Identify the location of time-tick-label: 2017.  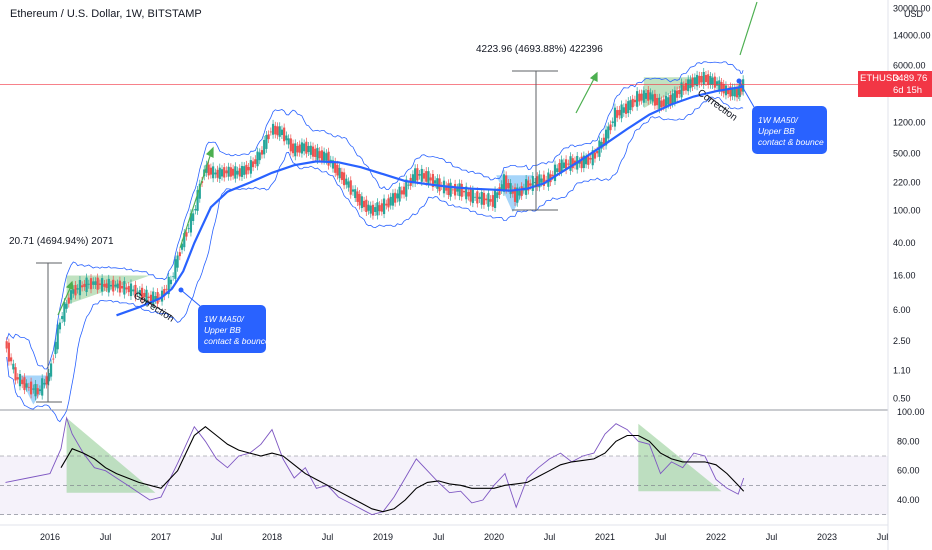
(161, 537).